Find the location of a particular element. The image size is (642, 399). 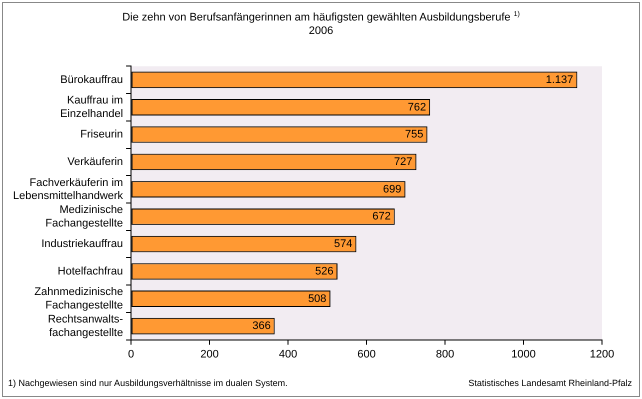

data-label: 762 is located at coordinates (417, 107).